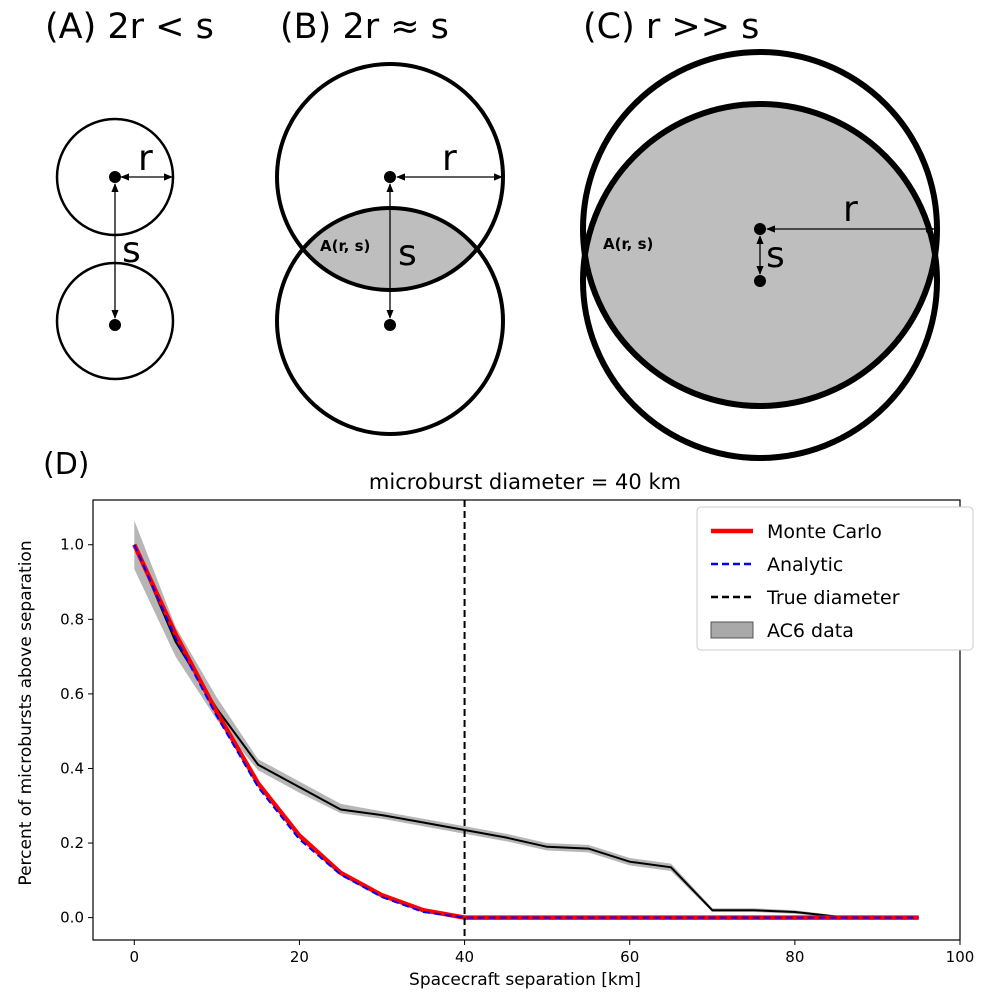  Describe the element at coordinates (129, 194) in the screenshot. I see `panel-a: (A) 2r < s r s` at that location.